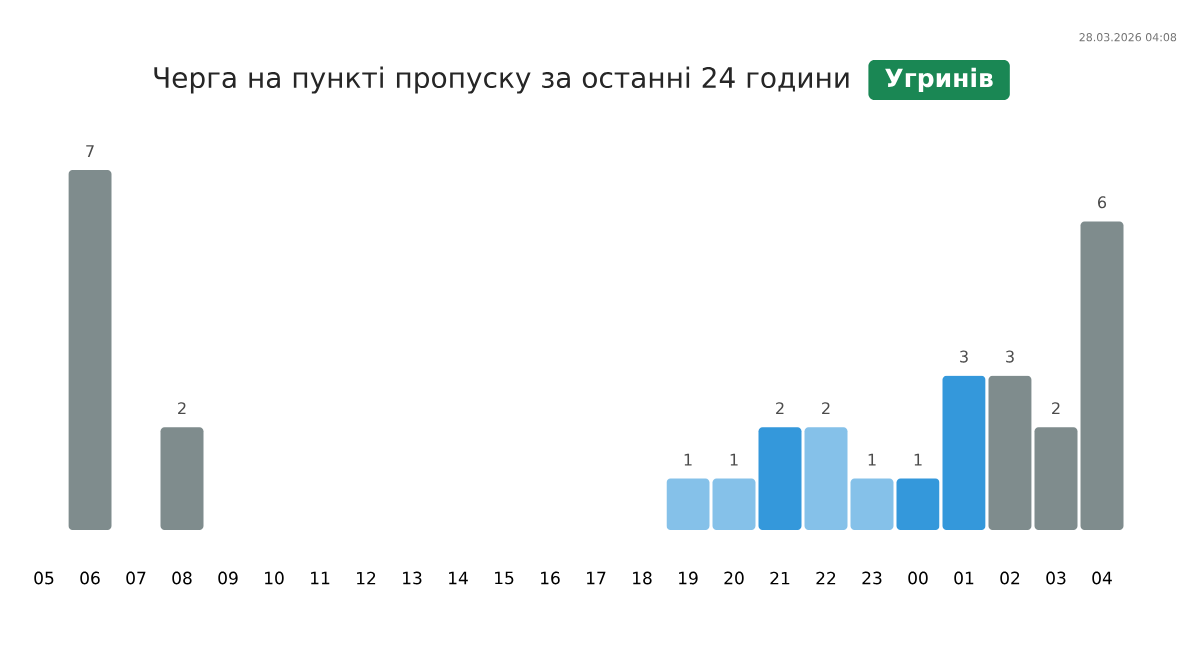 This screenshot has height=651, width=1200. I want to click on x-tick-label: 11, so click(320, 578).